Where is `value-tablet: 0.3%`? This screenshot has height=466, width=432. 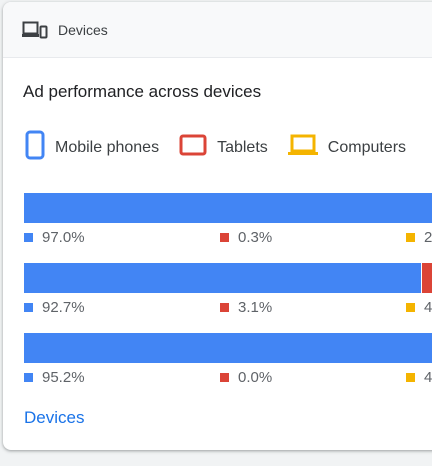 value-tablet: 0.3% is located at coordinates (246, 237).